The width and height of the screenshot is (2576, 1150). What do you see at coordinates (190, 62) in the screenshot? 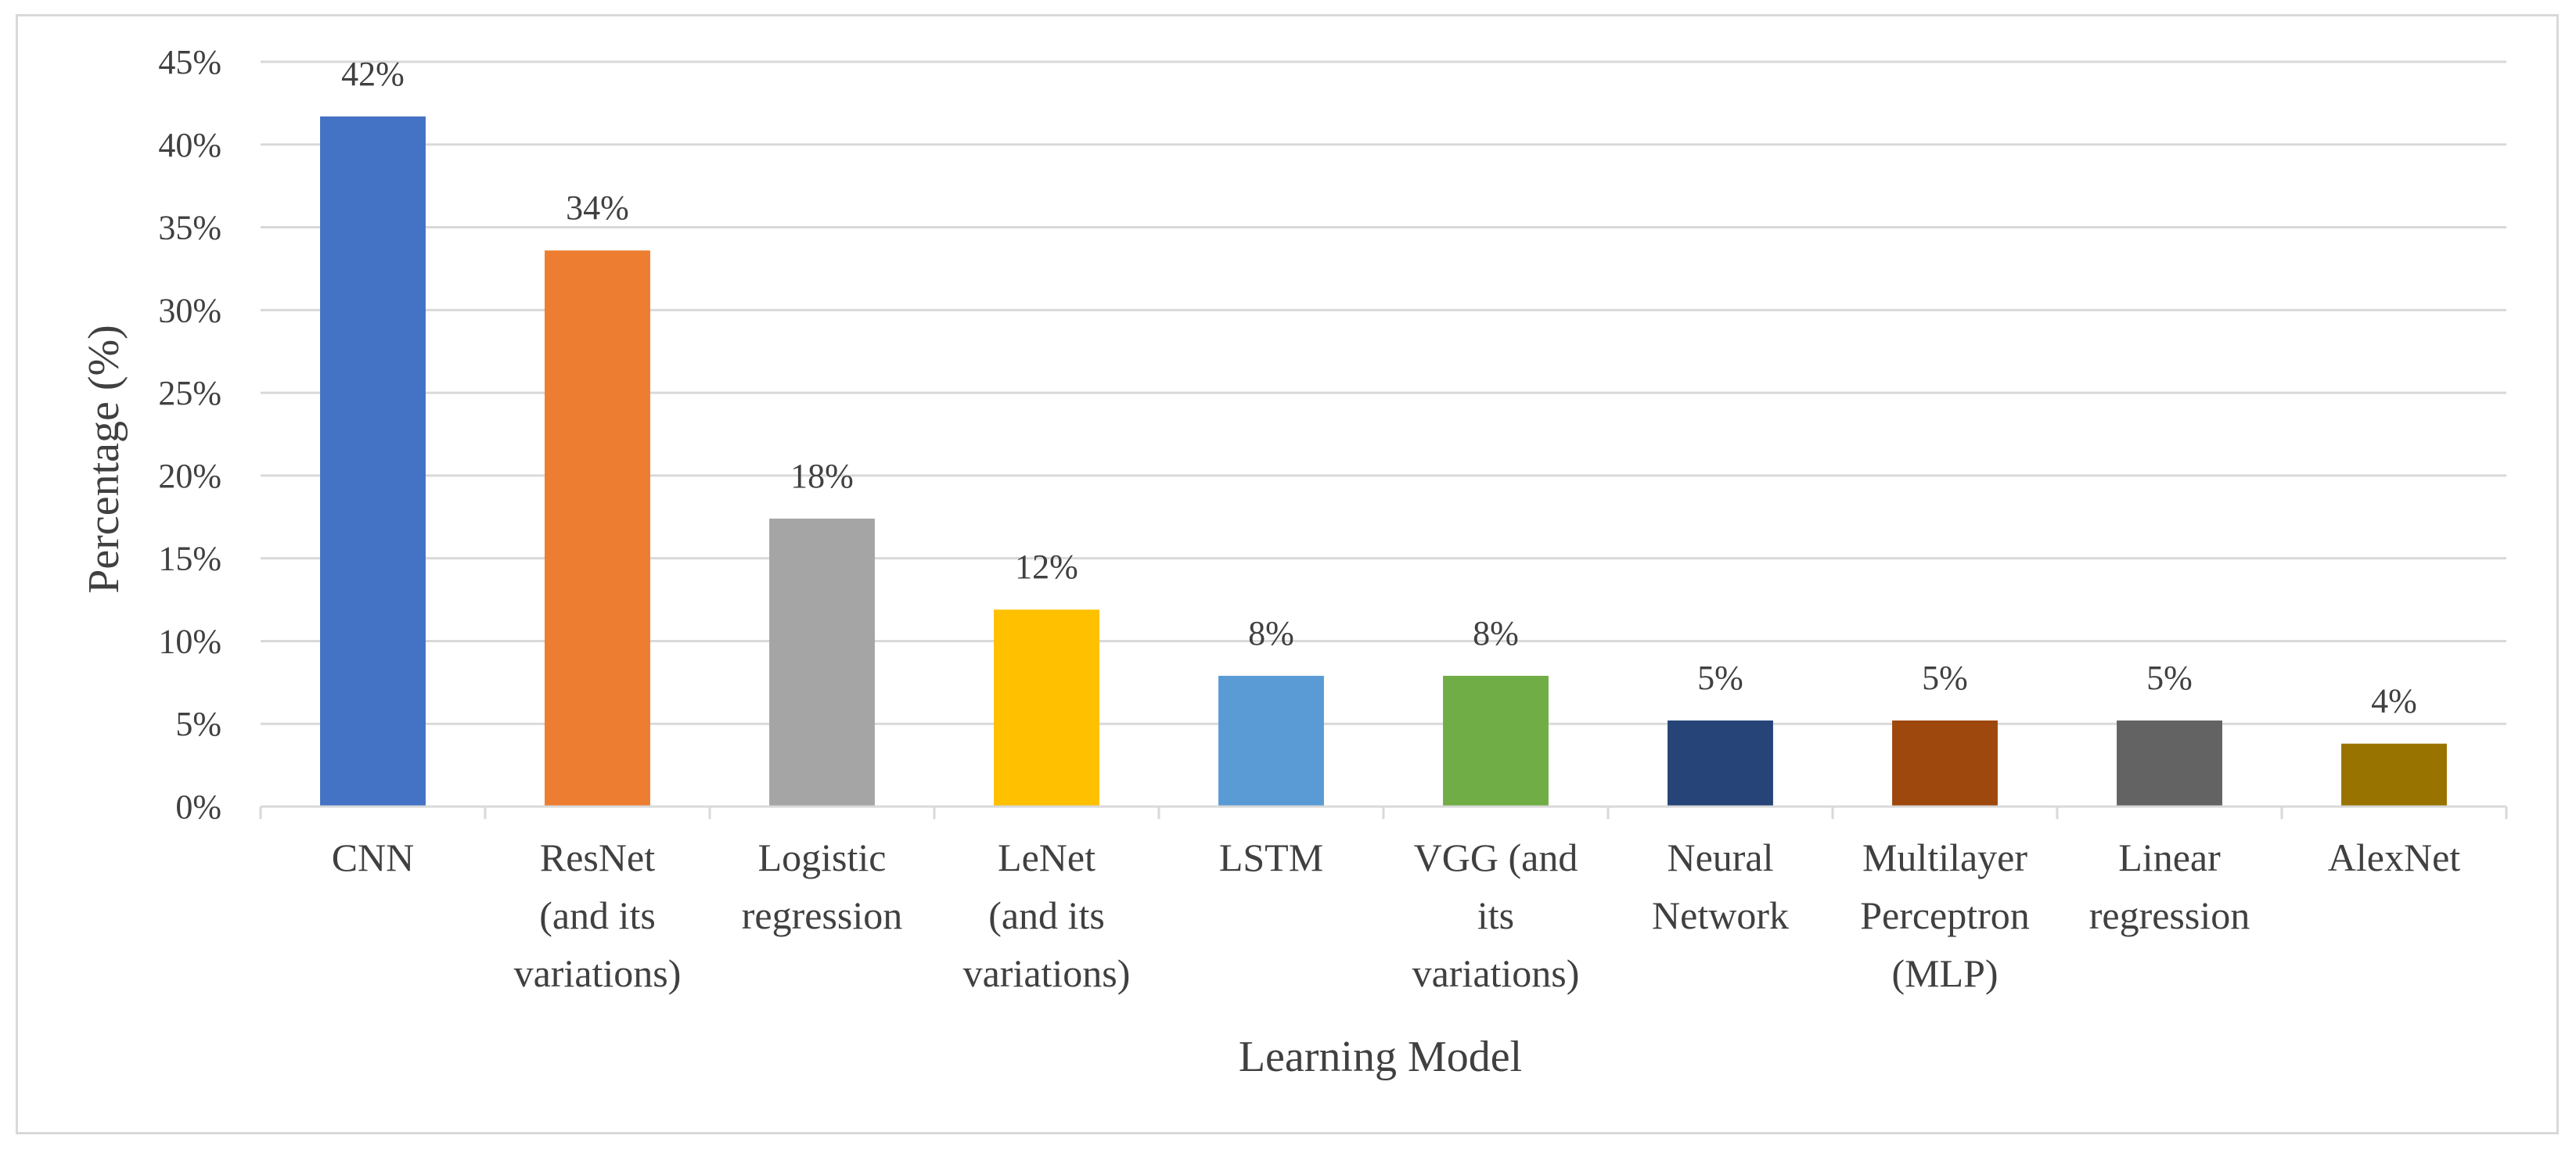
I see `y-tick-label: 45%` at bounding box center [190, 62].